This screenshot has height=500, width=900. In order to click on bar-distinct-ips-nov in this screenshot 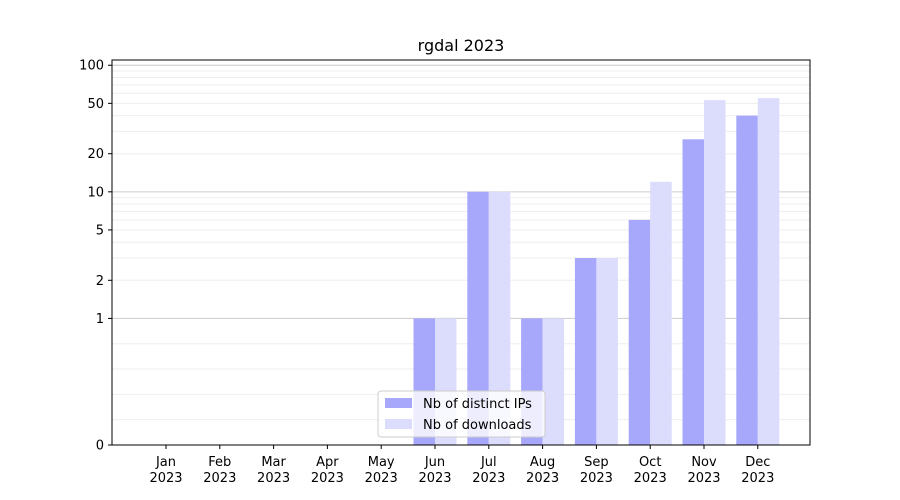, I will do `click(693, 292)`.